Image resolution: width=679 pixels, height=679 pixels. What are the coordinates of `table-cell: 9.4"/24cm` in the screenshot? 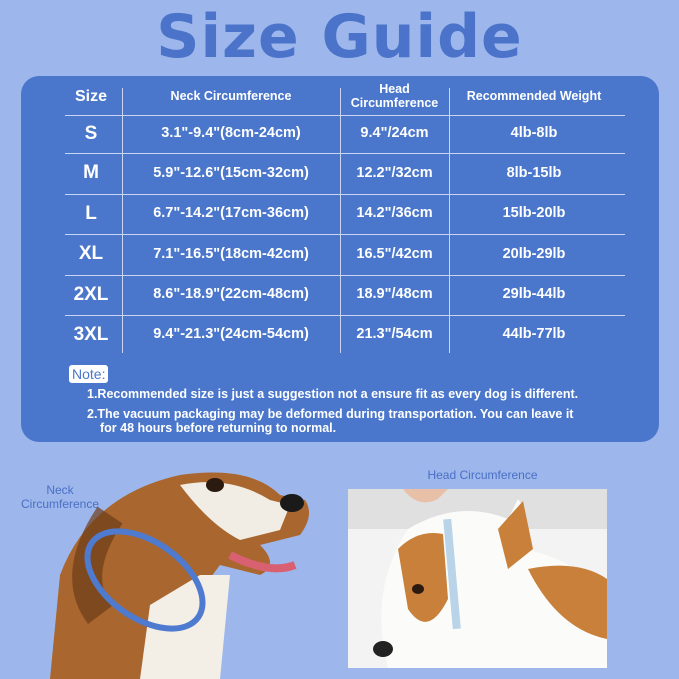 It's located at (394, 133).